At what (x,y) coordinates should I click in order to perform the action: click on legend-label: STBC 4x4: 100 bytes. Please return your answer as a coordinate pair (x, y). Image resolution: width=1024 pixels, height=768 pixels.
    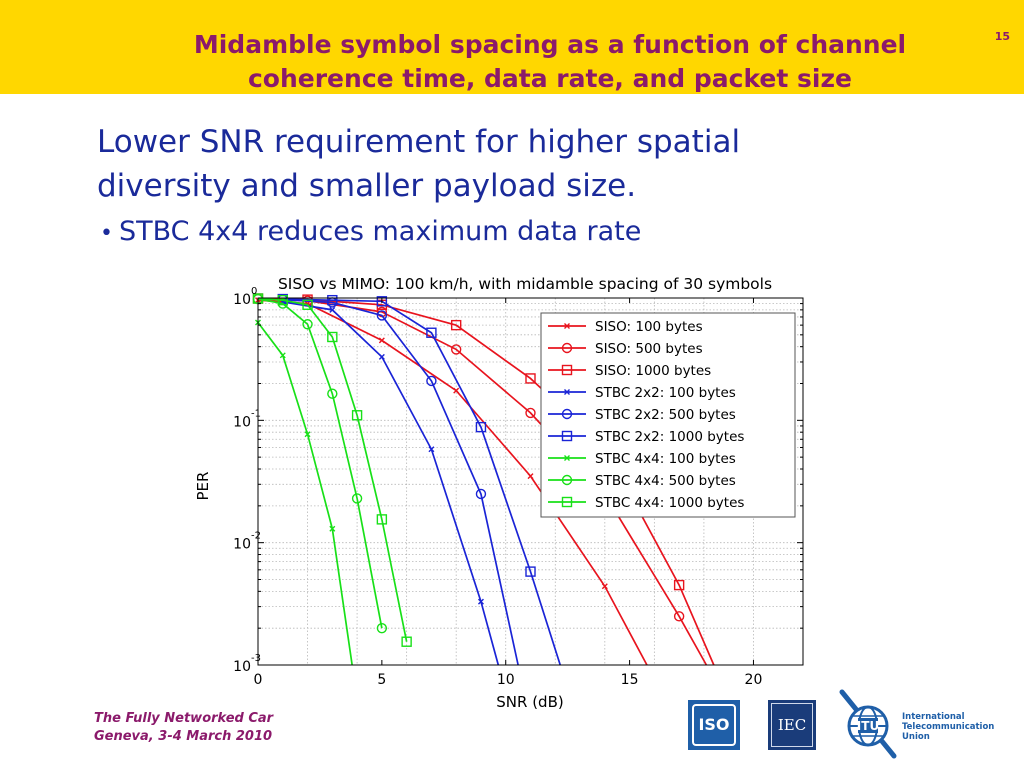
    Looking at the image, I should click on (665, 459).